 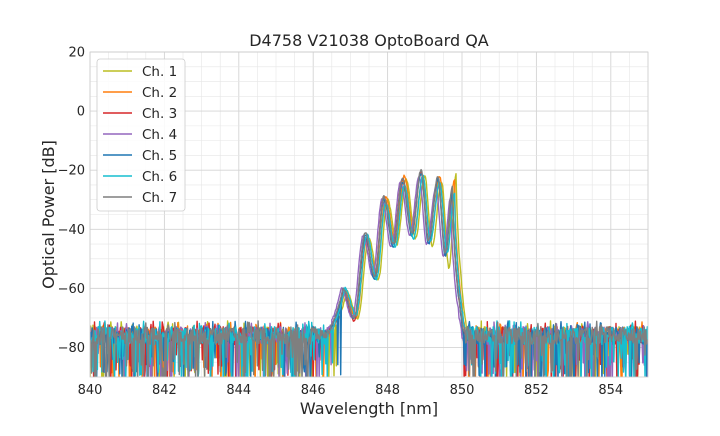 What do you see at coordinates (71, 230) in the screenshot?
I see `y-tick-label: −40` at bounding box center [71, 230].